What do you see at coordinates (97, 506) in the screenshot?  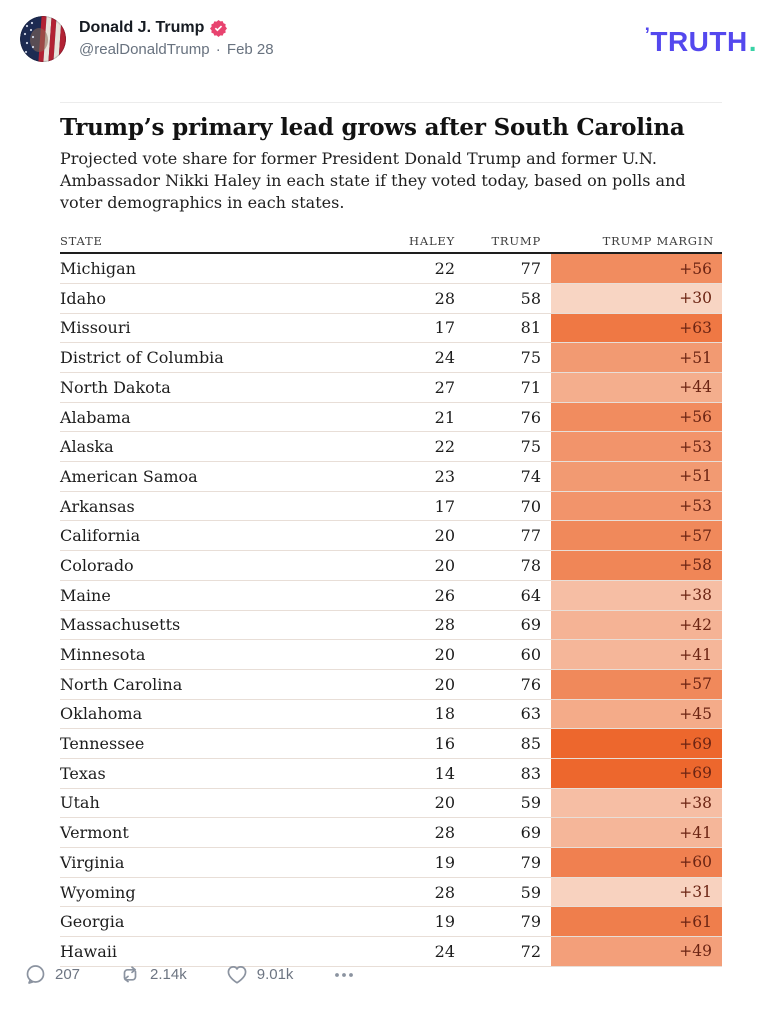 I see `state-cell: Arkansas` at bounding box center [97, 506].